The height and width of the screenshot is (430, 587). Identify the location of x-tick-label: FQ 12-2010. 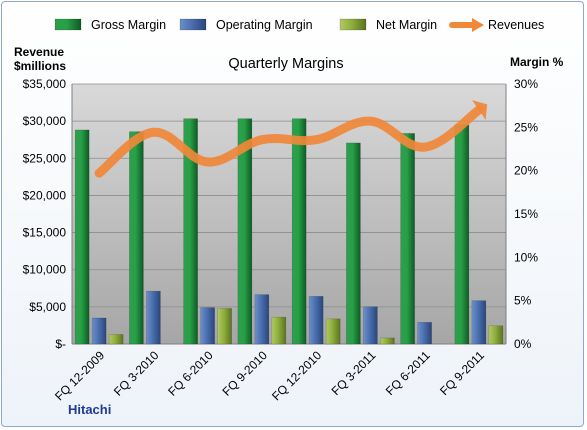
(296, 375).